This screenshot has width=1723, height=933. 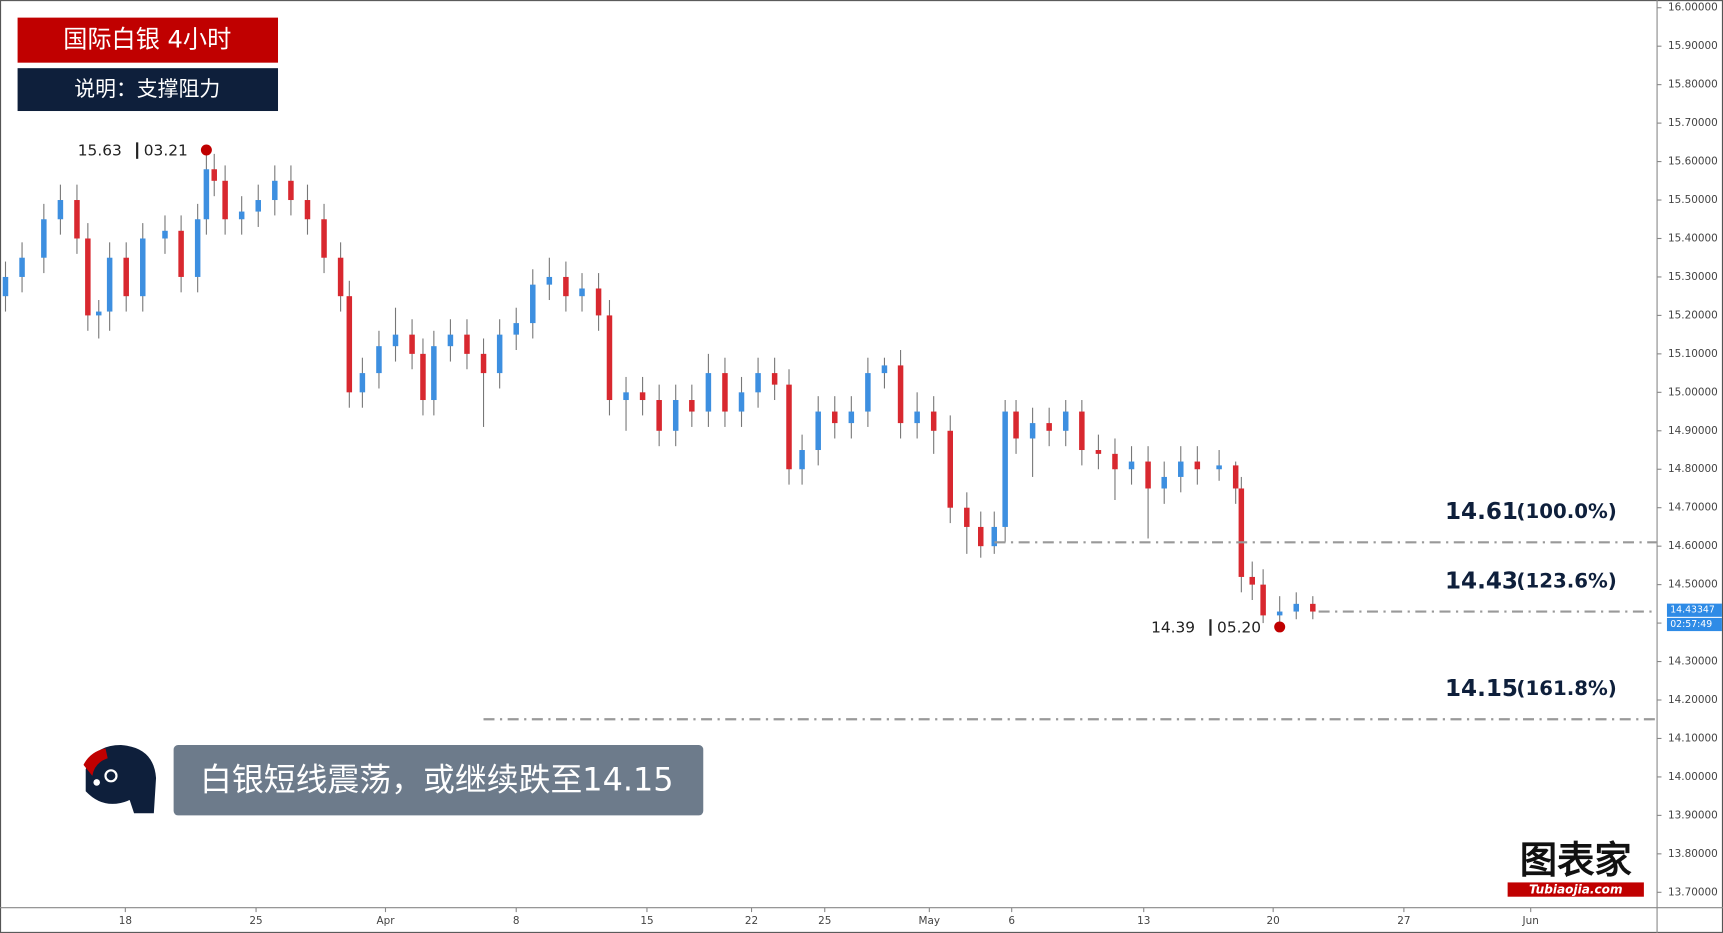 I want to click on y-tick-label: 14.20000, so click(x=1693, y=700).